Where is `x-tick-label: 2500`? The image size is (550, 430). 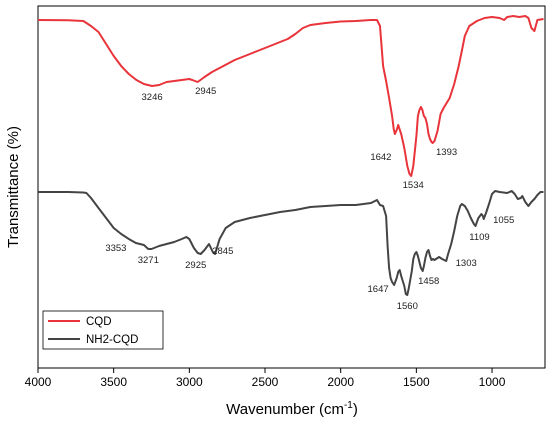 x-tick-label: 2500 is located at coordinates (265, 382).